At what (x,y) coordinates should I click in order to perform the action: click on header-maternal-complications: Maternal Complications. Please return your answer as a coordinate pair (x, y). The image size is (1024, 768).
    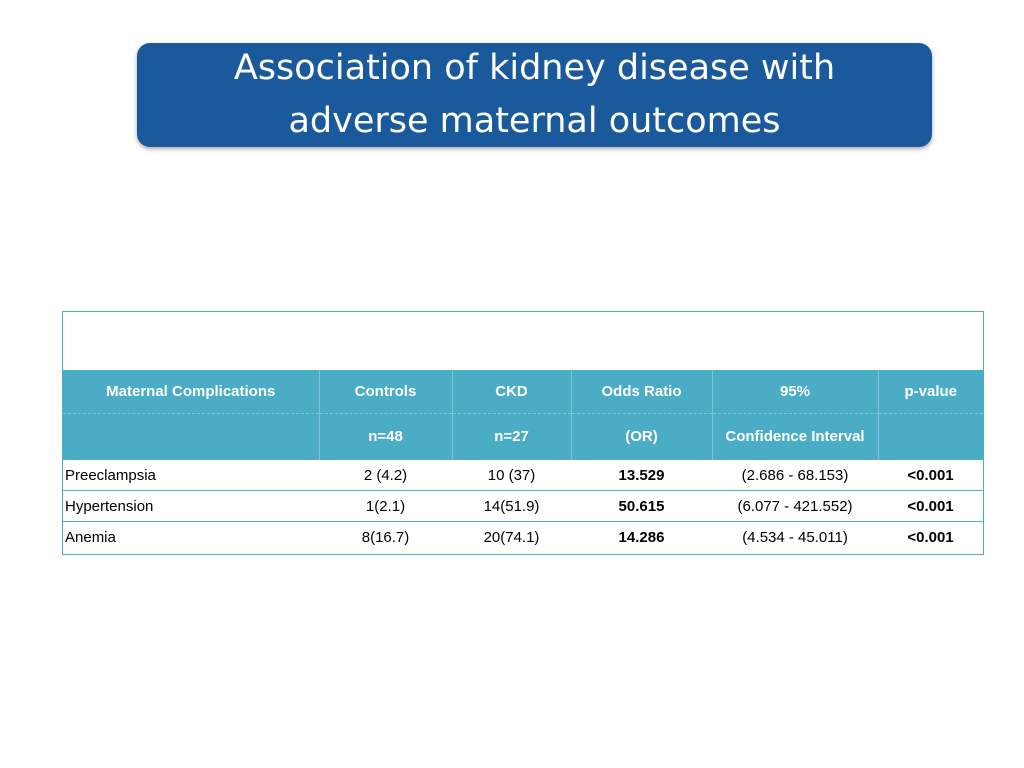
    Looking at the image, I should click on (191, 392).